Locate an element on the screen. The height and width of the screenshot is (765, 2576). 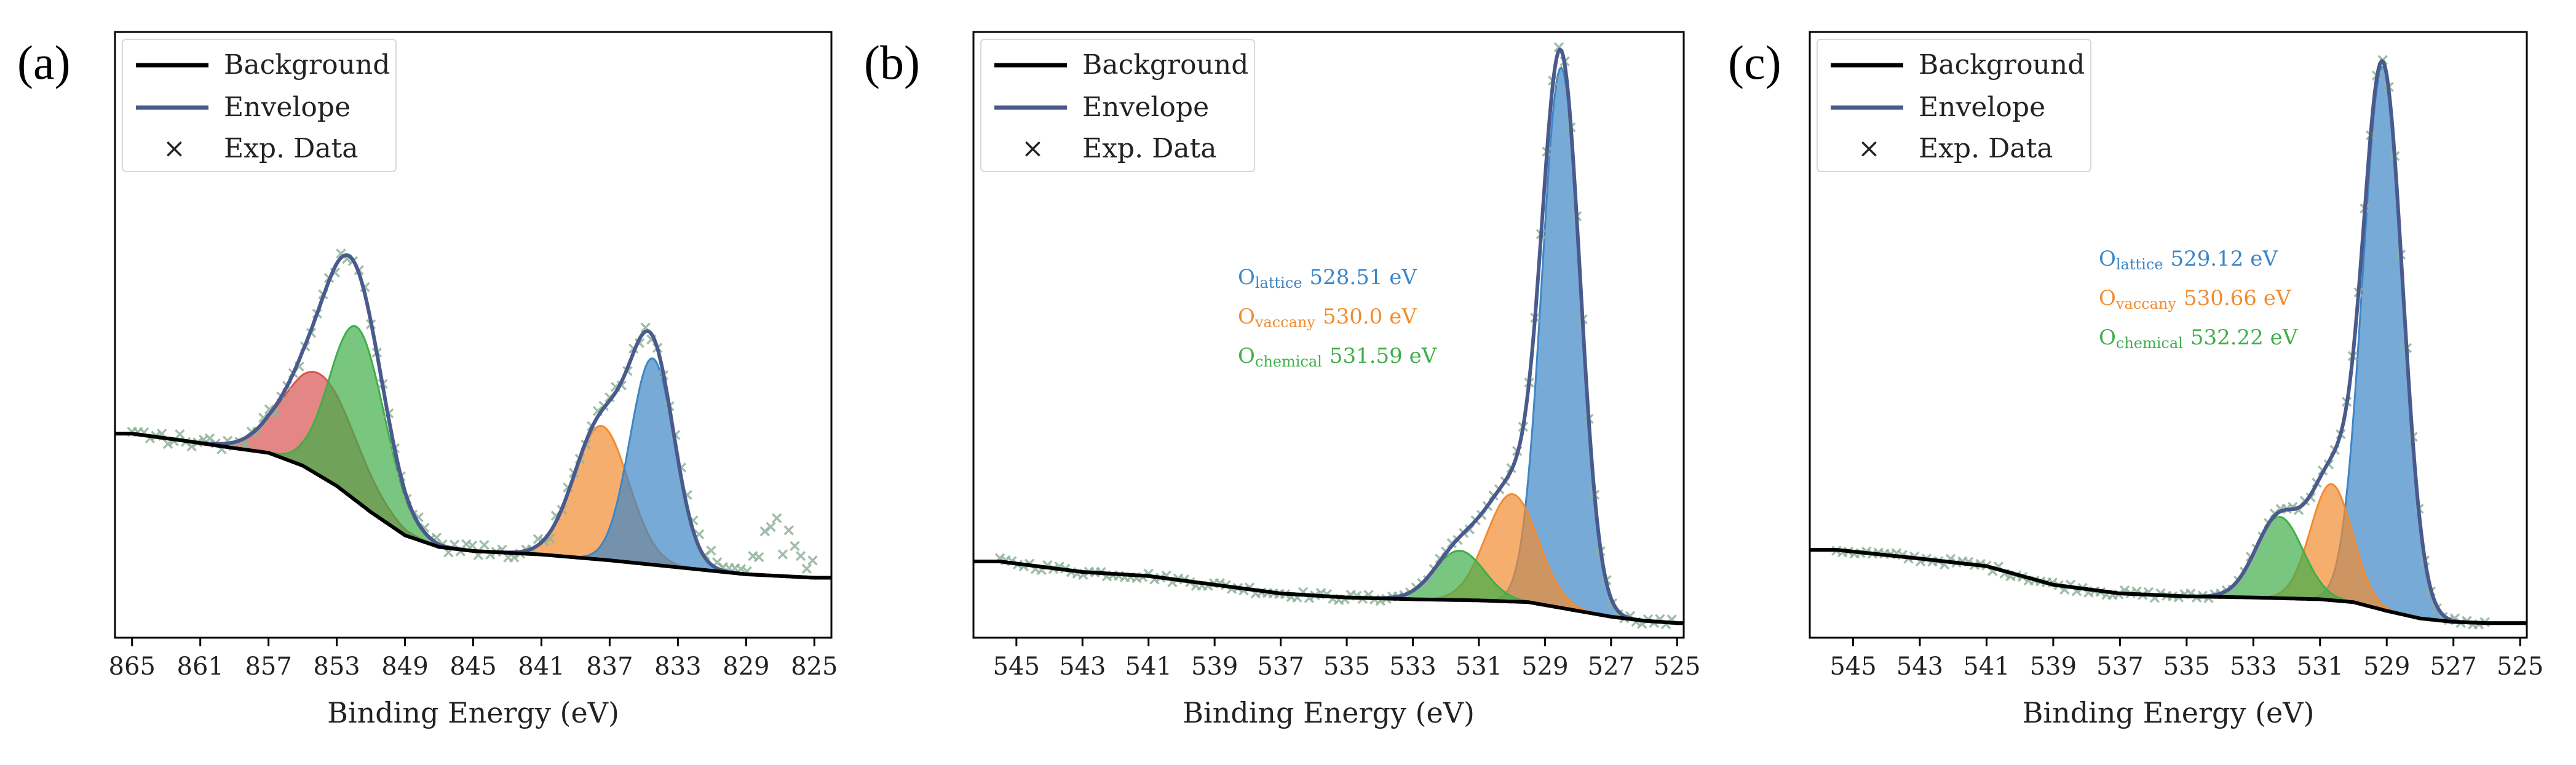
x-tick-label: 845 is located at coordinates (473, 666).